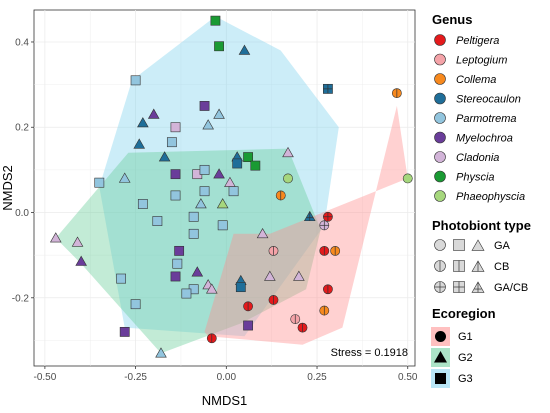  Describe the element at coordinates (486, 119) in the screenshot. I see `legend-genus-label: Parmotrema` at that location.